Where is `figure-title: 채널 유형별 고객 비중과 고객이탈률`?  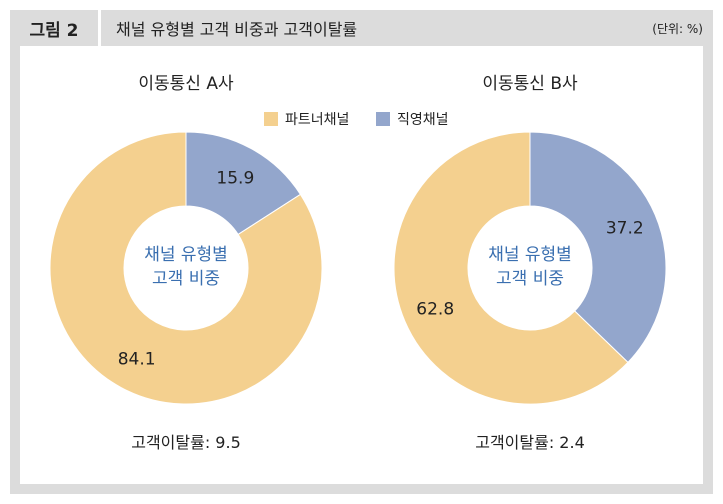
figure-title: 채널 유형별 고객 비중과 고객이탈률 is located at coordinates (237, 29).